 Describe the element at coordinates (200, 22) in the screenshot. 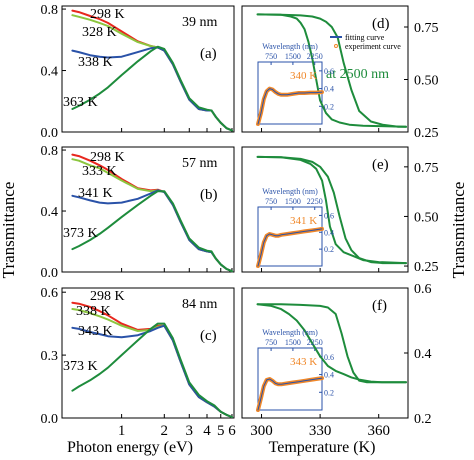

I see `panel-a-thickness-label: 39 nm` at that location.